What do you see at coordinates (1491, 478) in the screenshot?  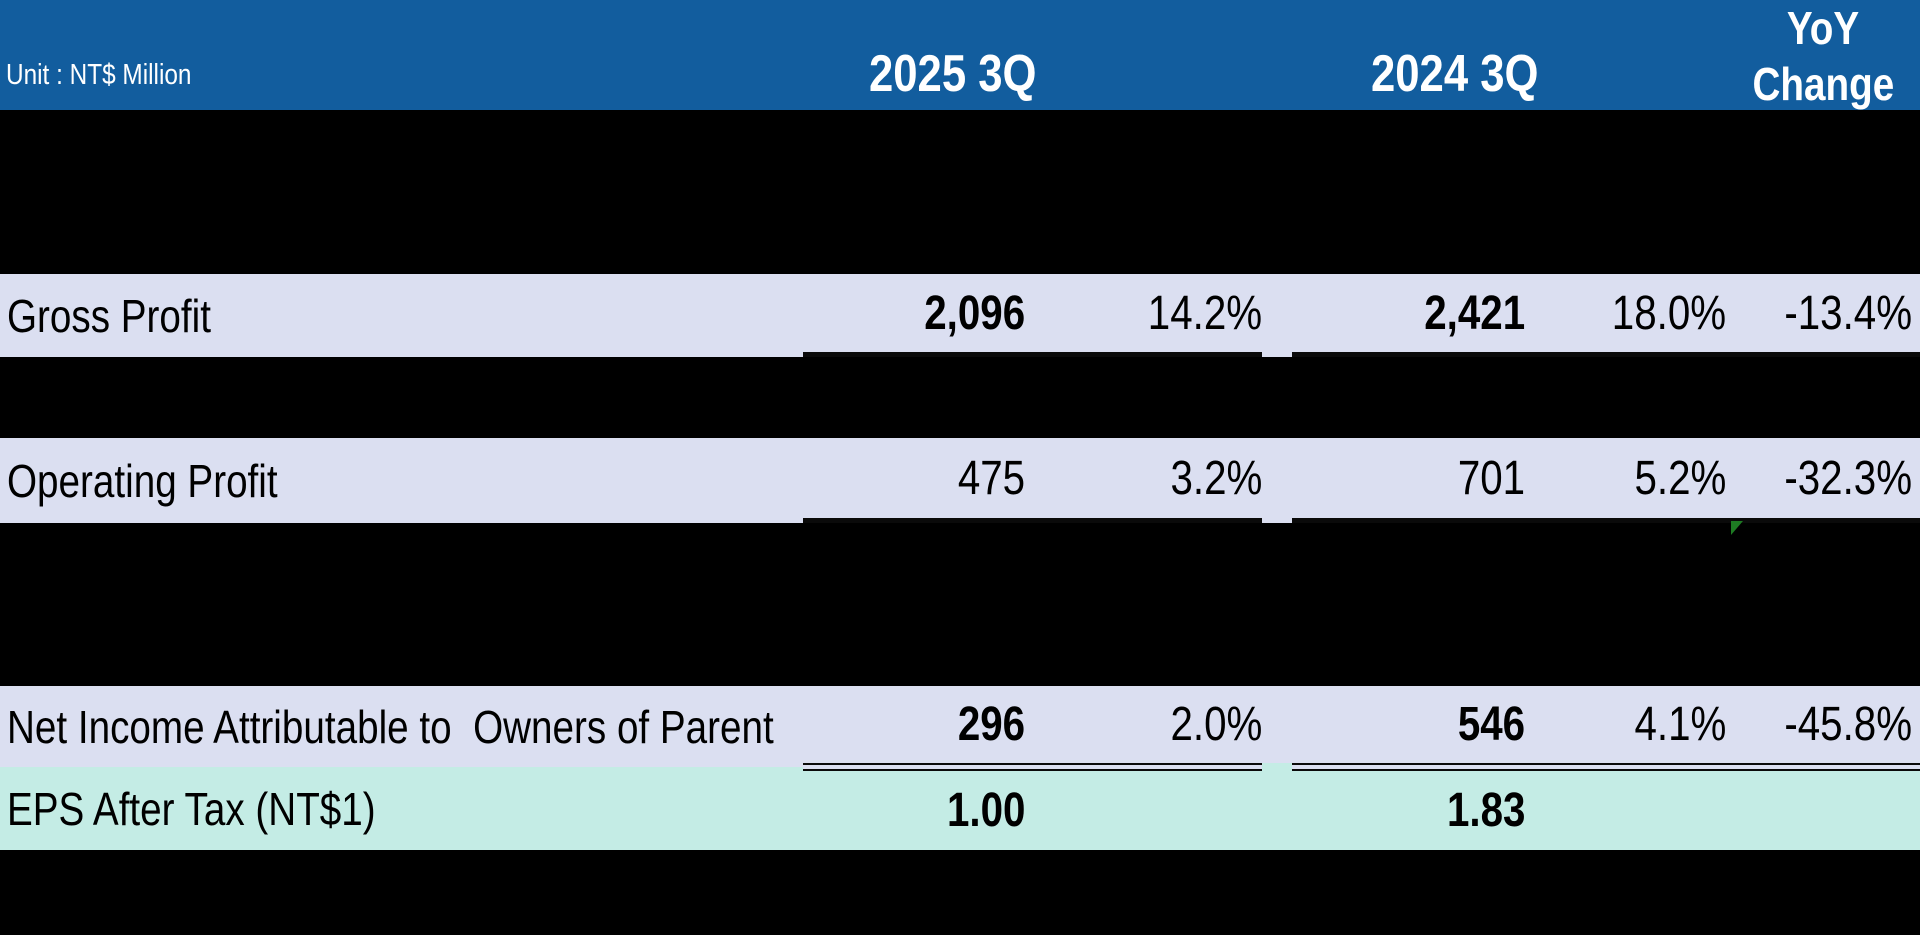 I see `operating-profit-value-2024-text: 701` at bounding box center [1491, 478].